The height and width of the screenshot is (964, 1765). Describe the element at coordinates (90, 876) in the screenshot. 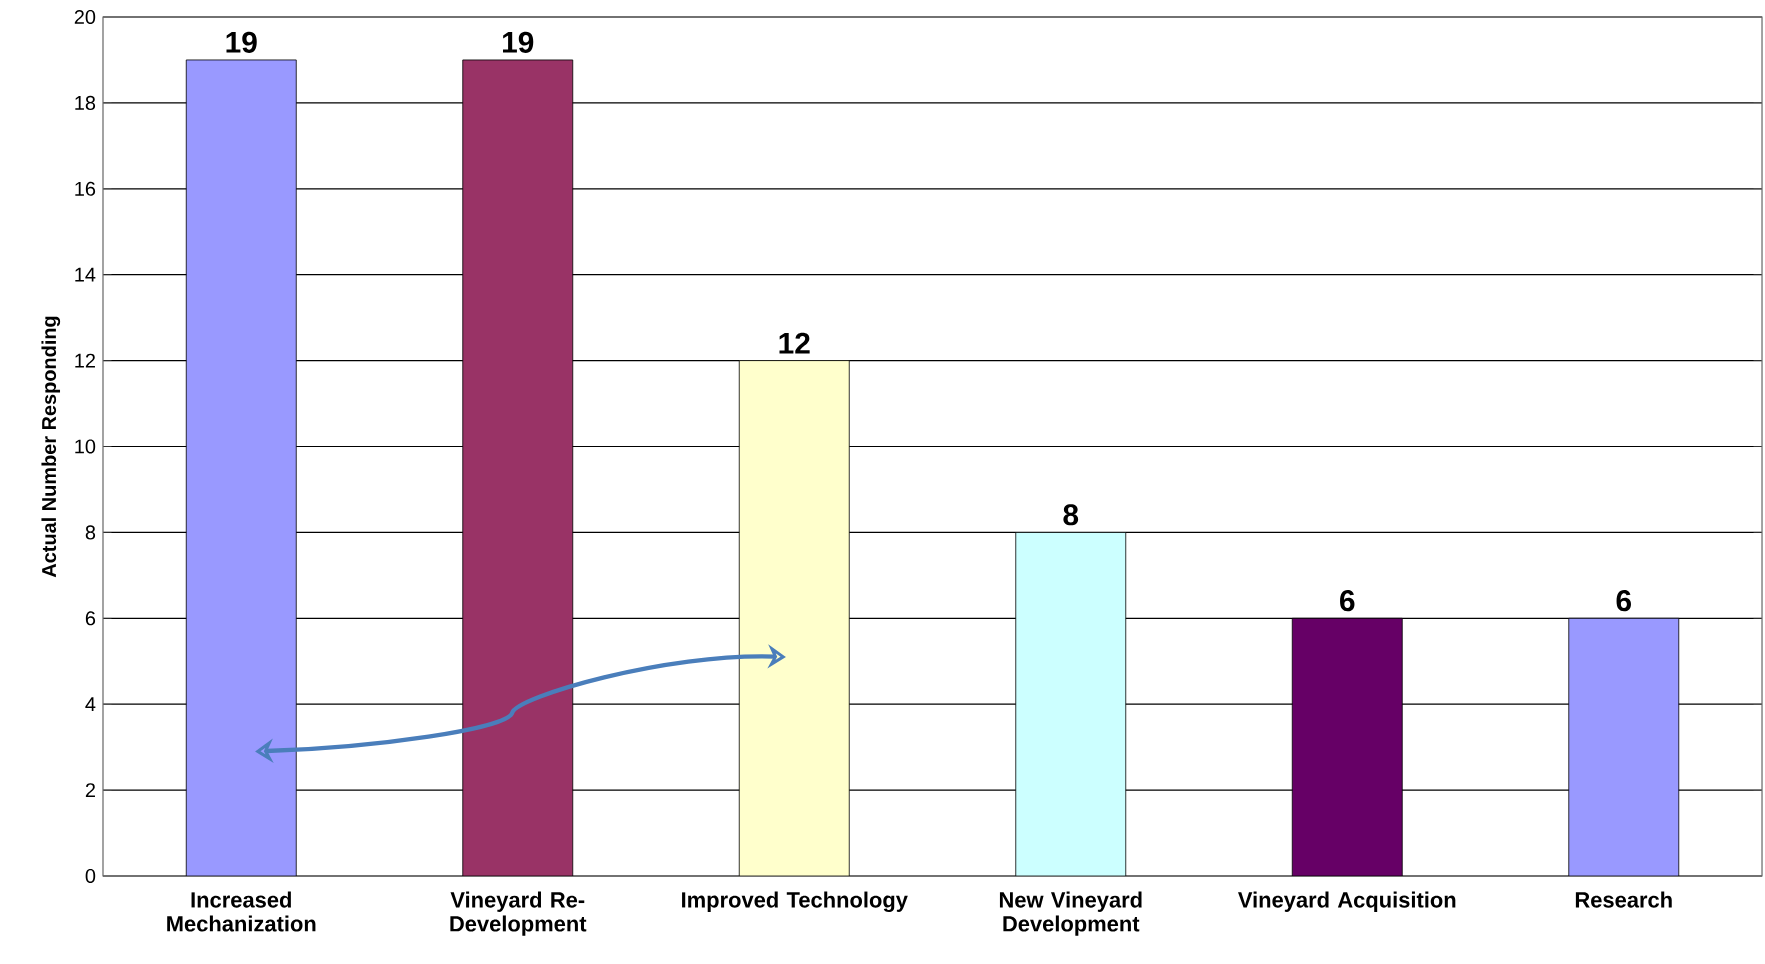

I see `y-tick-label: 0` at that location.